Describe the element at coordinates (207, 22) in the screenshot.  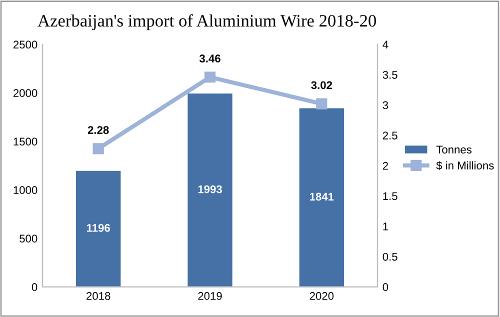
I see `chart-title: Azerbaijan's import of Aluminium Wire 2018-20` at that location.